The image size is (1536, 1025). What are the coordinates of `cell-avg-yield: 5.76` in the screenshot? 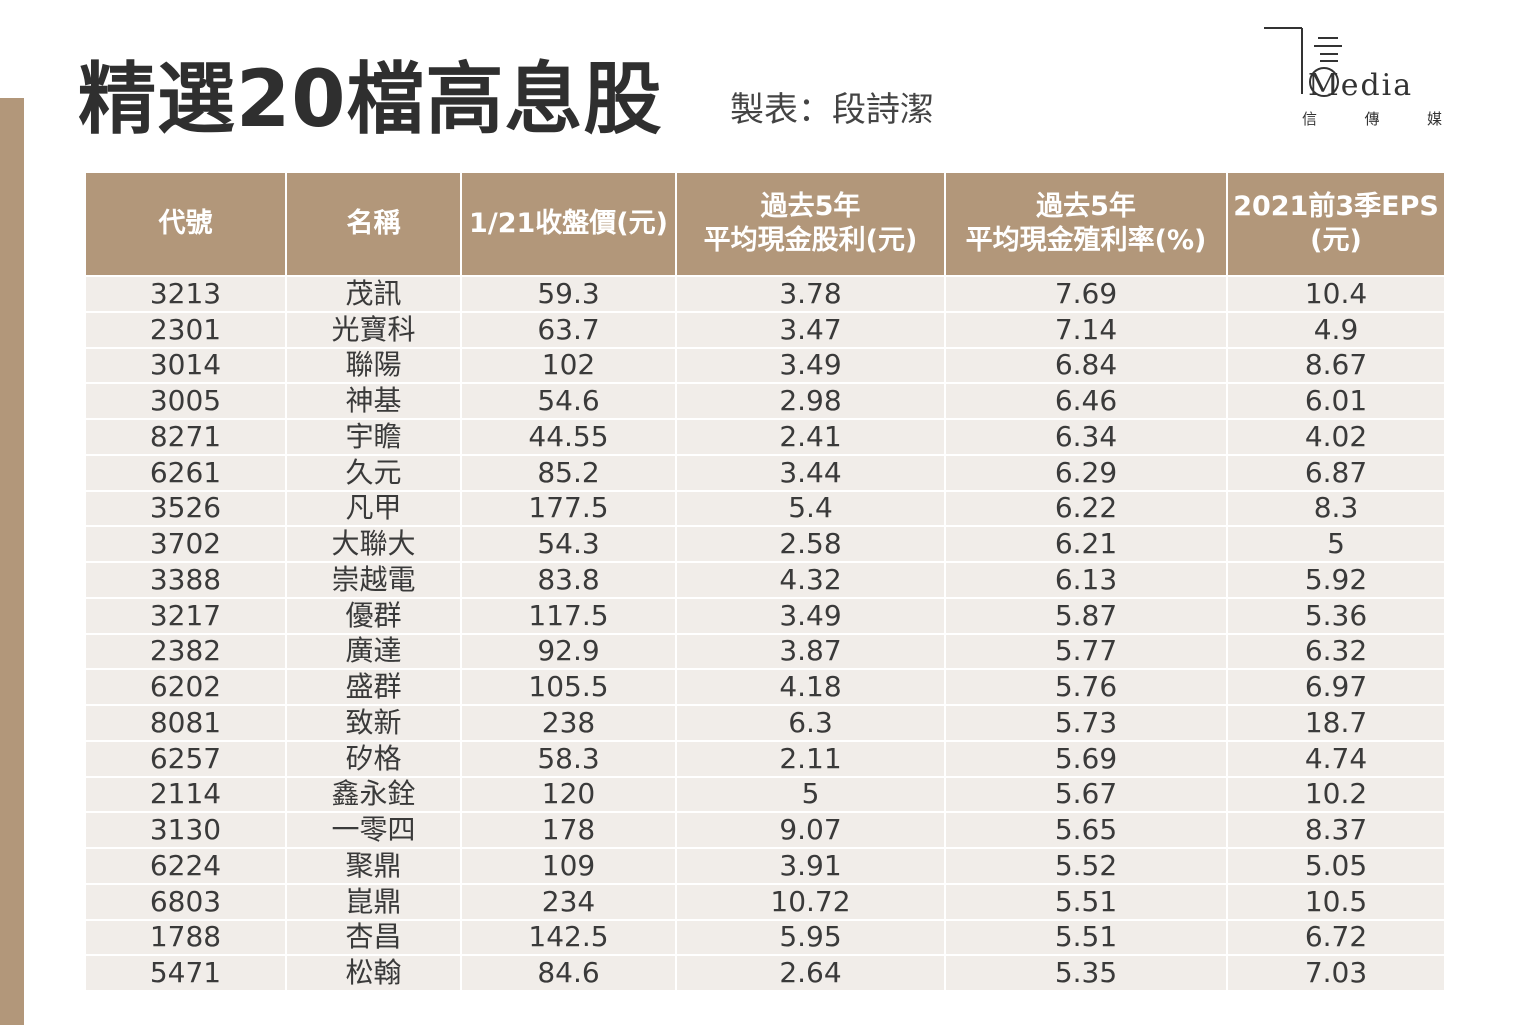 It's located at (1086, 686).